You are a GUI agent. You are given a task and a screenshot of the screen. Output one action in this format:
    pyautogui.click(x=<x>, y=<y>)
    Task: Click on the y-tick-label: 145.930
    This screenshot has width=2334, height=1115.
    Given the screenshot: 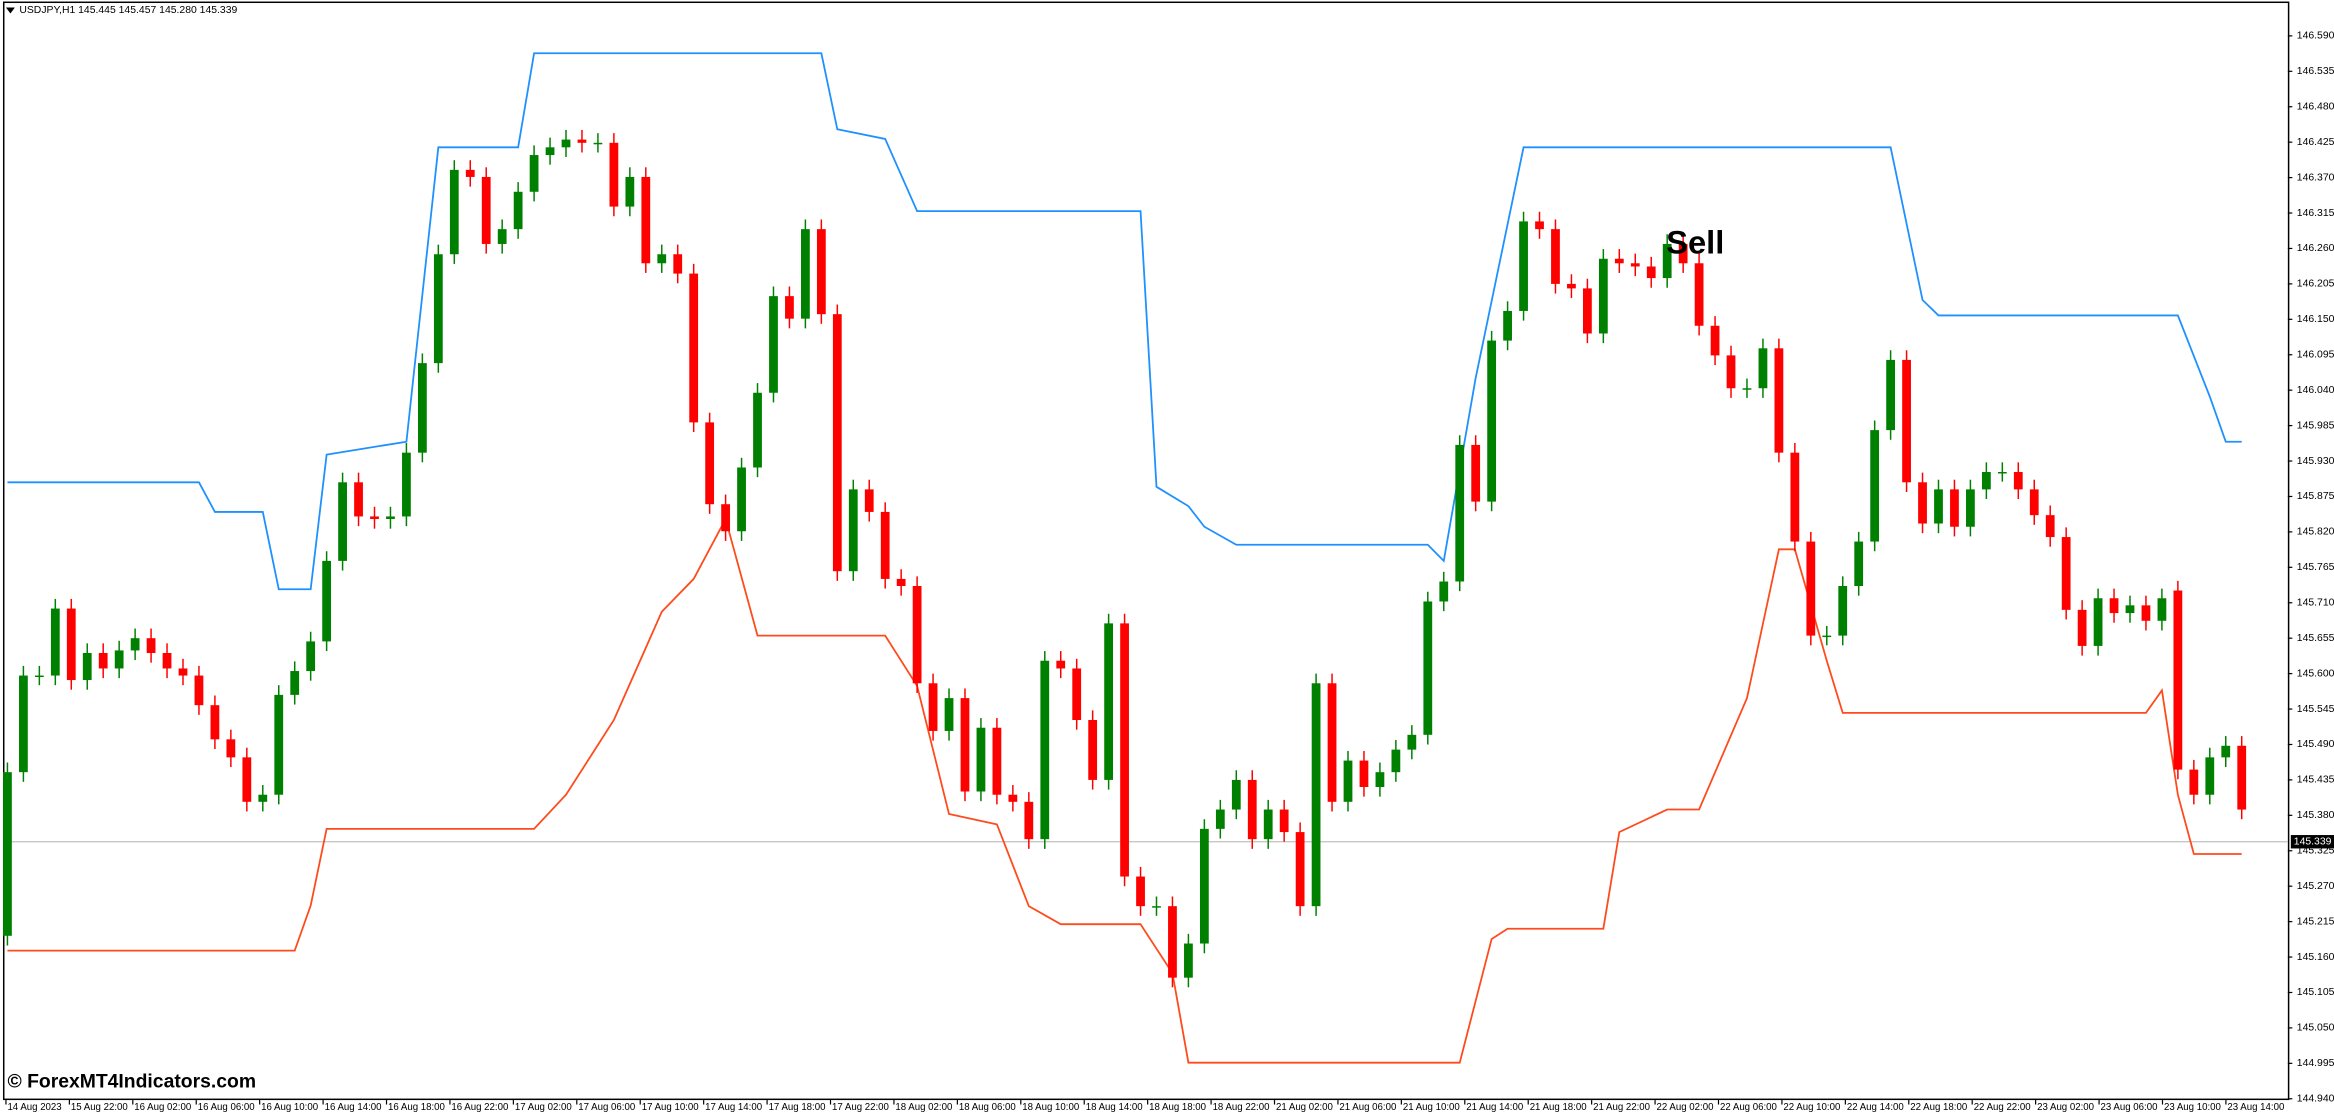 What is the action you would take?
    pyautogui.click(x=2315, y=461)
    